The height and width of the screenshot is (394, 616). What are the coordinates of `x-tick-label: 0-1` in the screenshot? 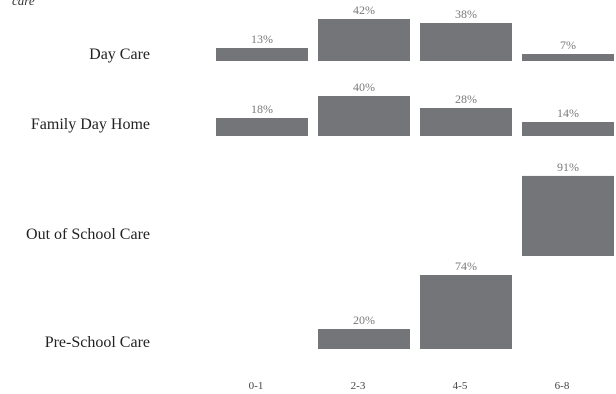 It's located at (256, 386).